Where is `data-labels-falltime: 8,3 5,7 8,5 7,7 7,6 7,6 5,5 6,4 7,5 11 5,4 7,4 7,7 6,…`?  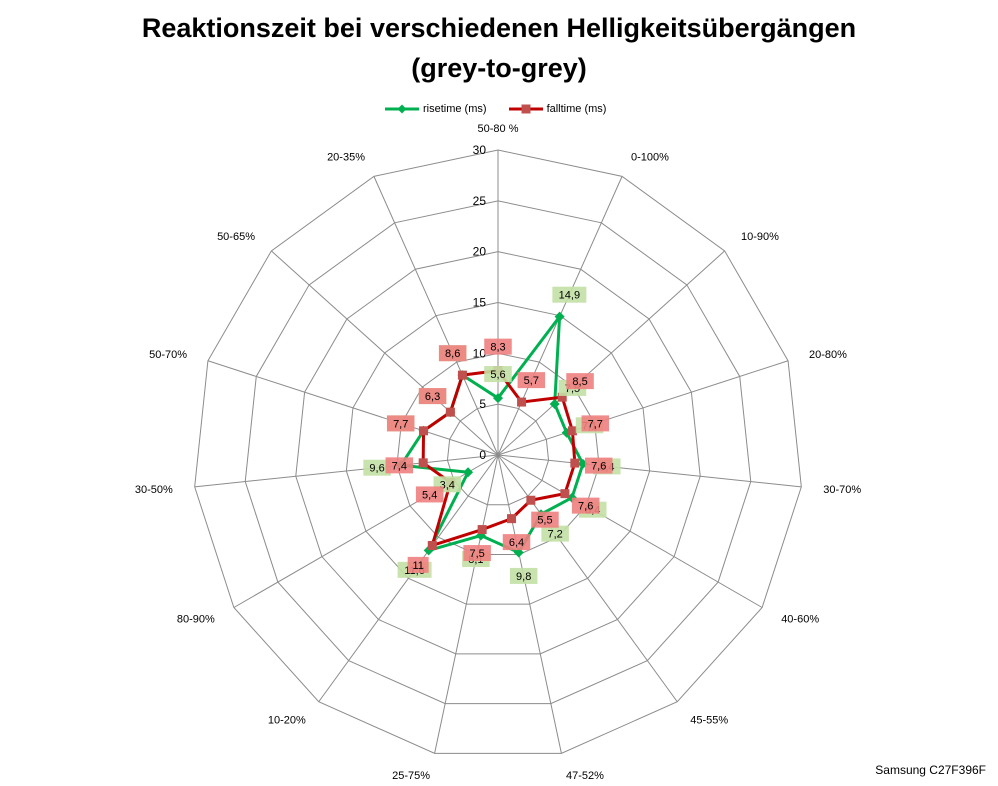
data-labels-falltime: 8,3 5,7 8,5 7,7 7,6 7,6 5,5 6,4 7,5 11 5,4 7,4 7,7 6,… is located at coordinates (499, 455).